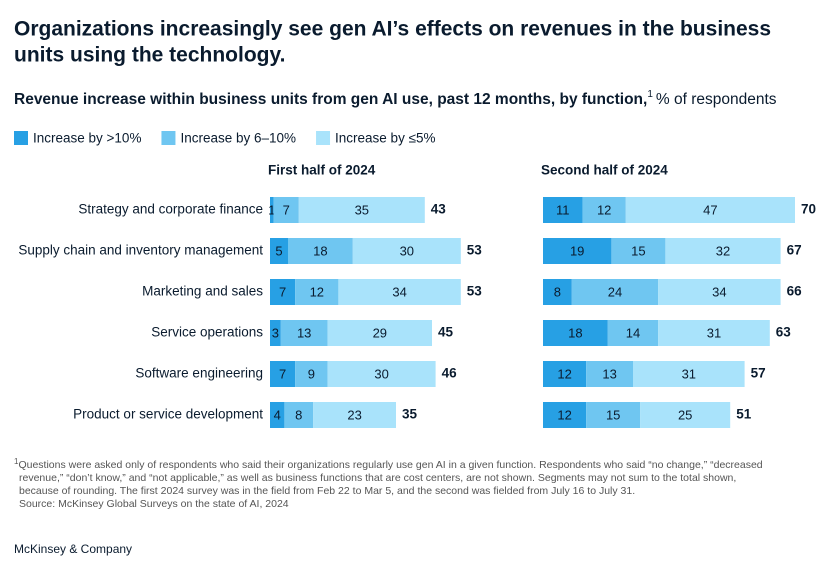 The height and width of the screenshot is (577, 838). I want to click on legend-label: Increase by 6–10%, so click(238, 138).